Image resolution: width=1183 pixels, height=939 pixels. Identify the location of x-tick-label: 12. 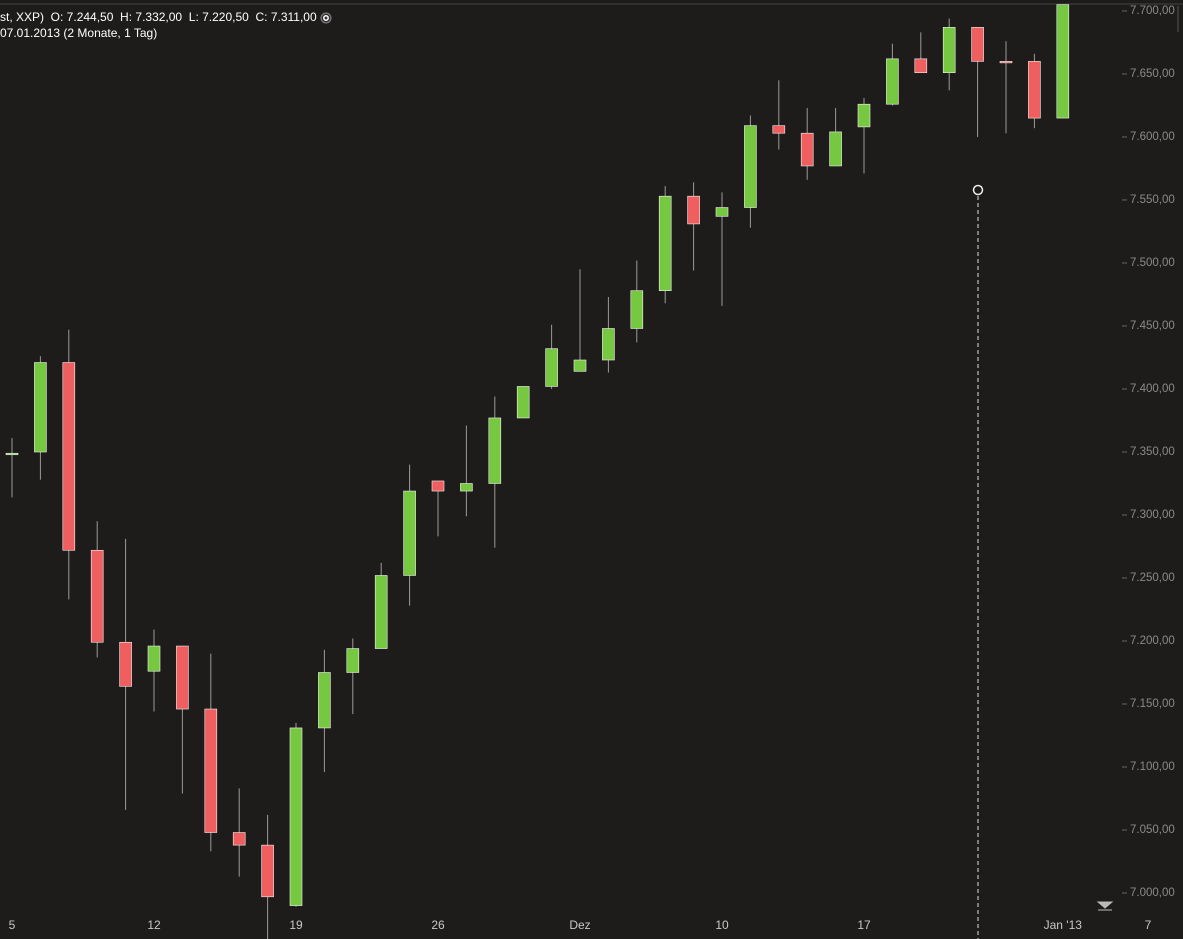
(154, 925).